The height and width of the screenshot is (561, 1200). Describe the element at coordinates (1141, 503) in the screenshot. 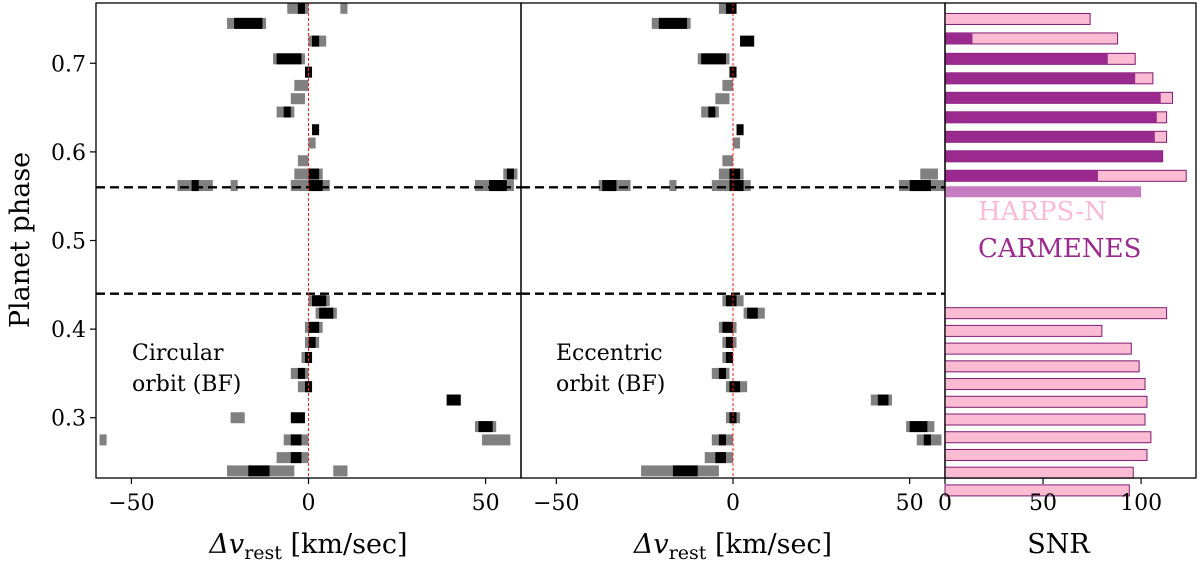

I see `x-tick-label: 100` at that location.